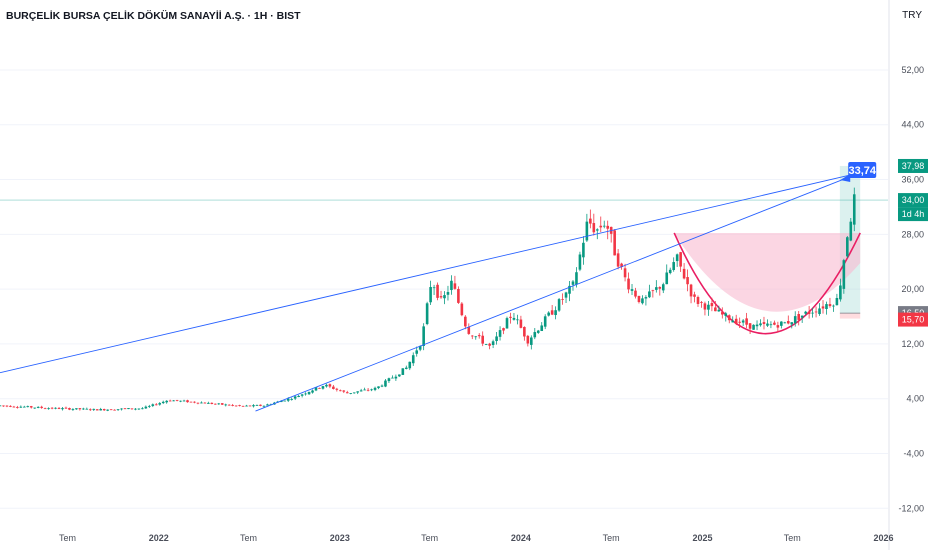 The image size is (932, 555). I want to click on stop-zone, so click(850, 316).